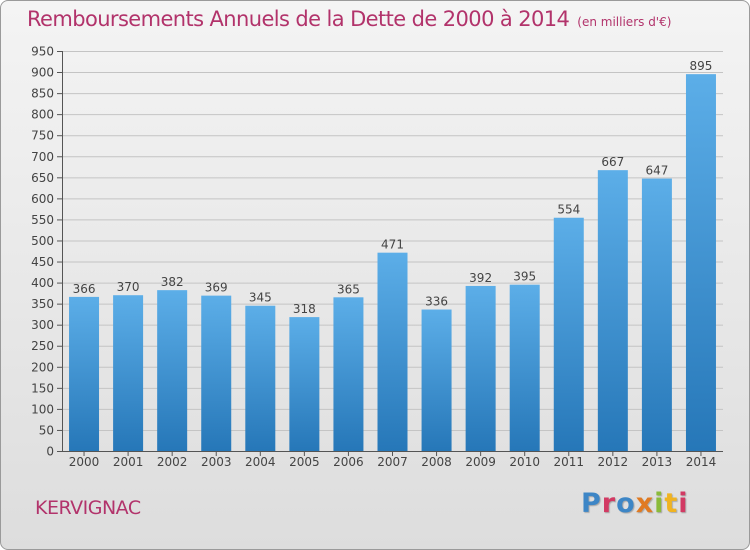  What do you see at coordinates (216, 373) in the screenshot?
I see `bar-2003` at bounding box center [216, 373].